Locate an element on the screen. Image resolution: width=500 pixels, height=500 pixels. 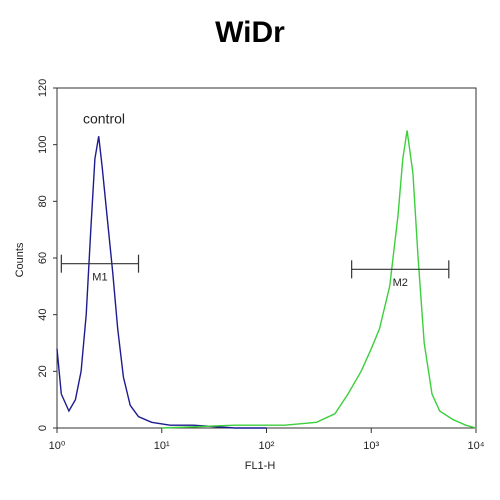
y-tick-label: 60 is located at coordinates (43, 258).